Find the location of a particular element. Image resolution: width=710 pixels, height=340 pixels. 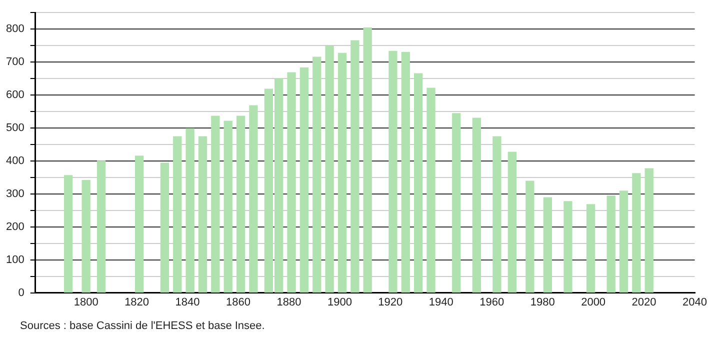

y-tick-label: 600 is located at coordinates (15, 95).